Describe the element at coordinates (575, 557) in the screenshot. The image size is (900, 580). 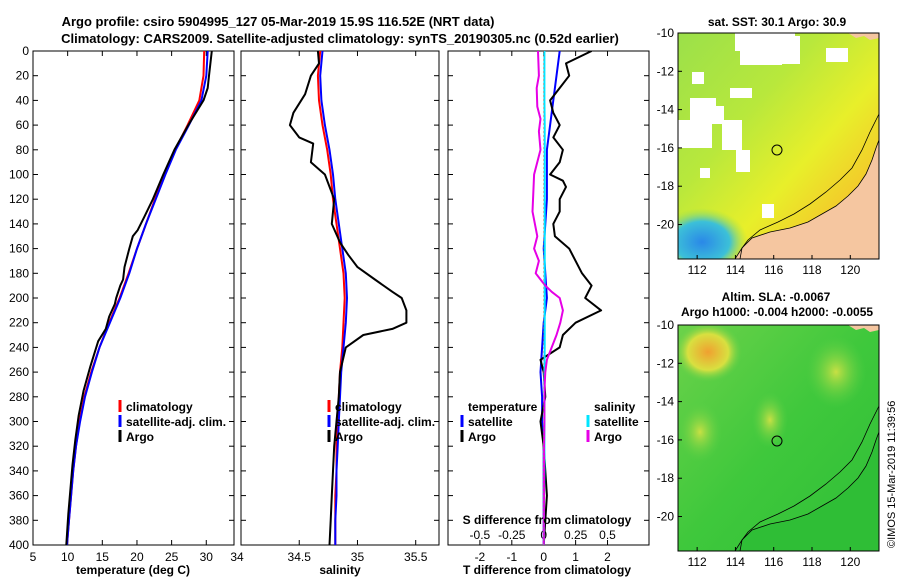
I see `x-tick-label: 1` at that location.